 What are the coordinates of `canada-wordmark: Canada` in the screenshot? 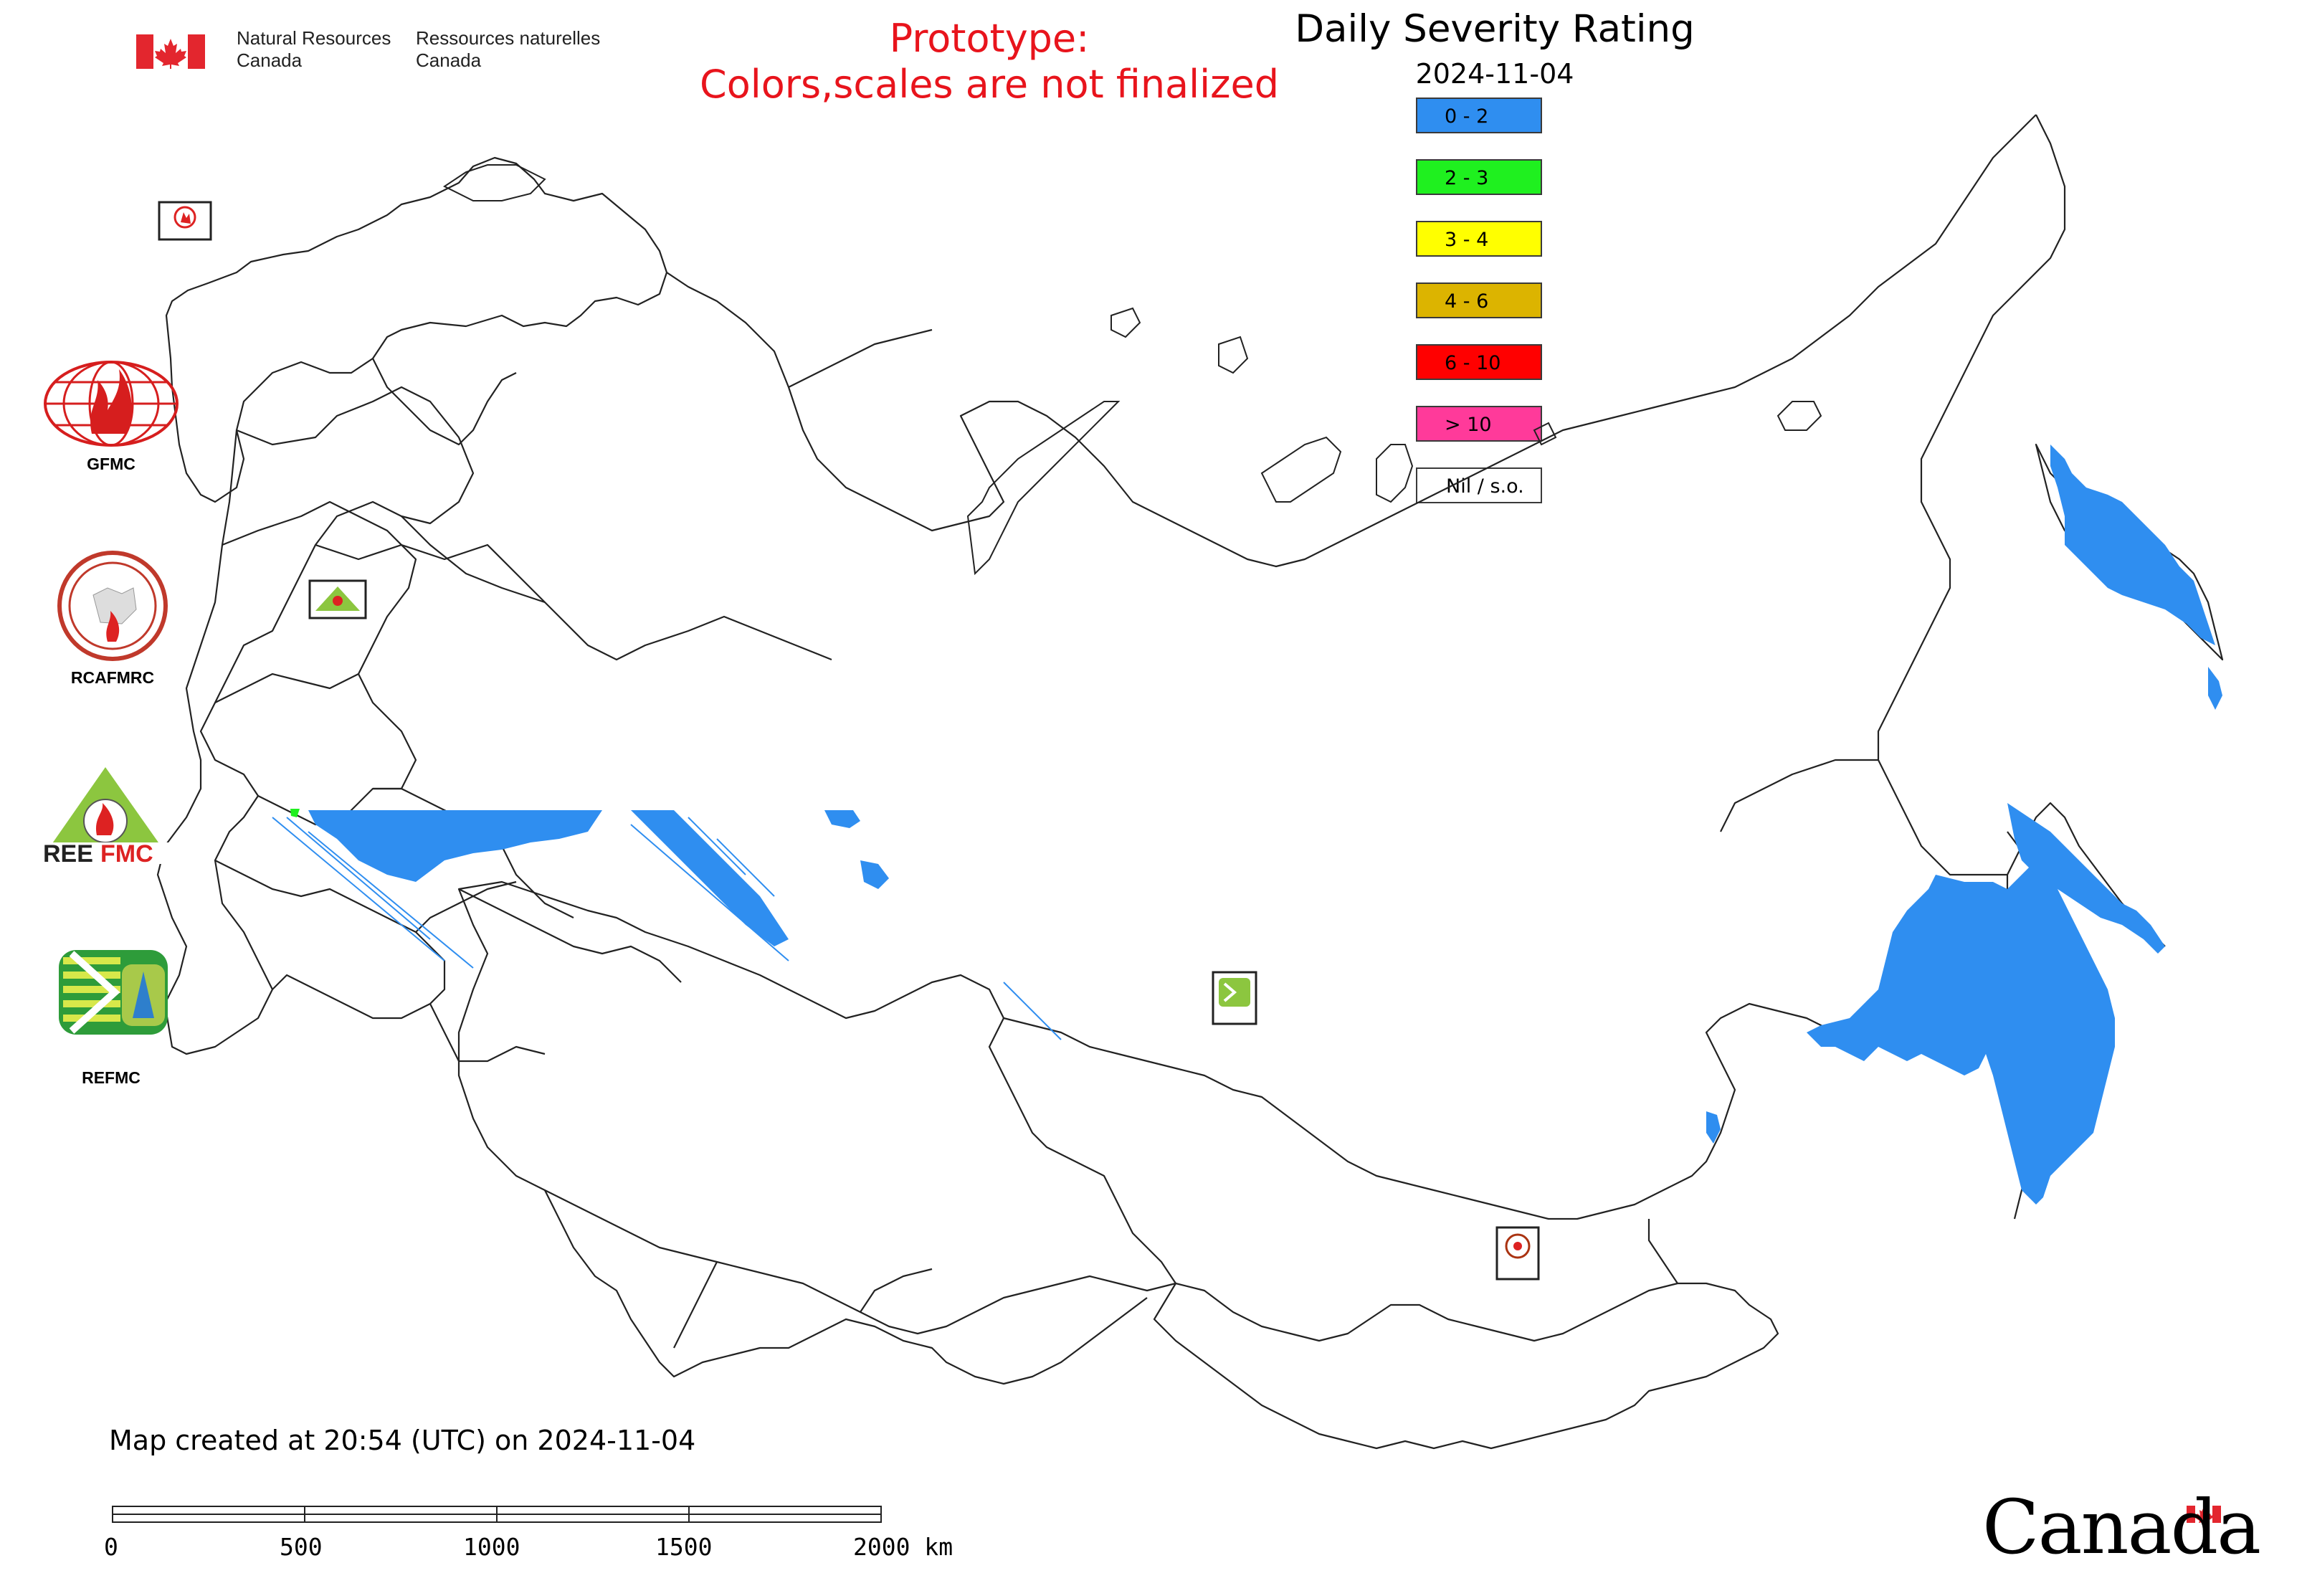 It's located at (2121, 1527).